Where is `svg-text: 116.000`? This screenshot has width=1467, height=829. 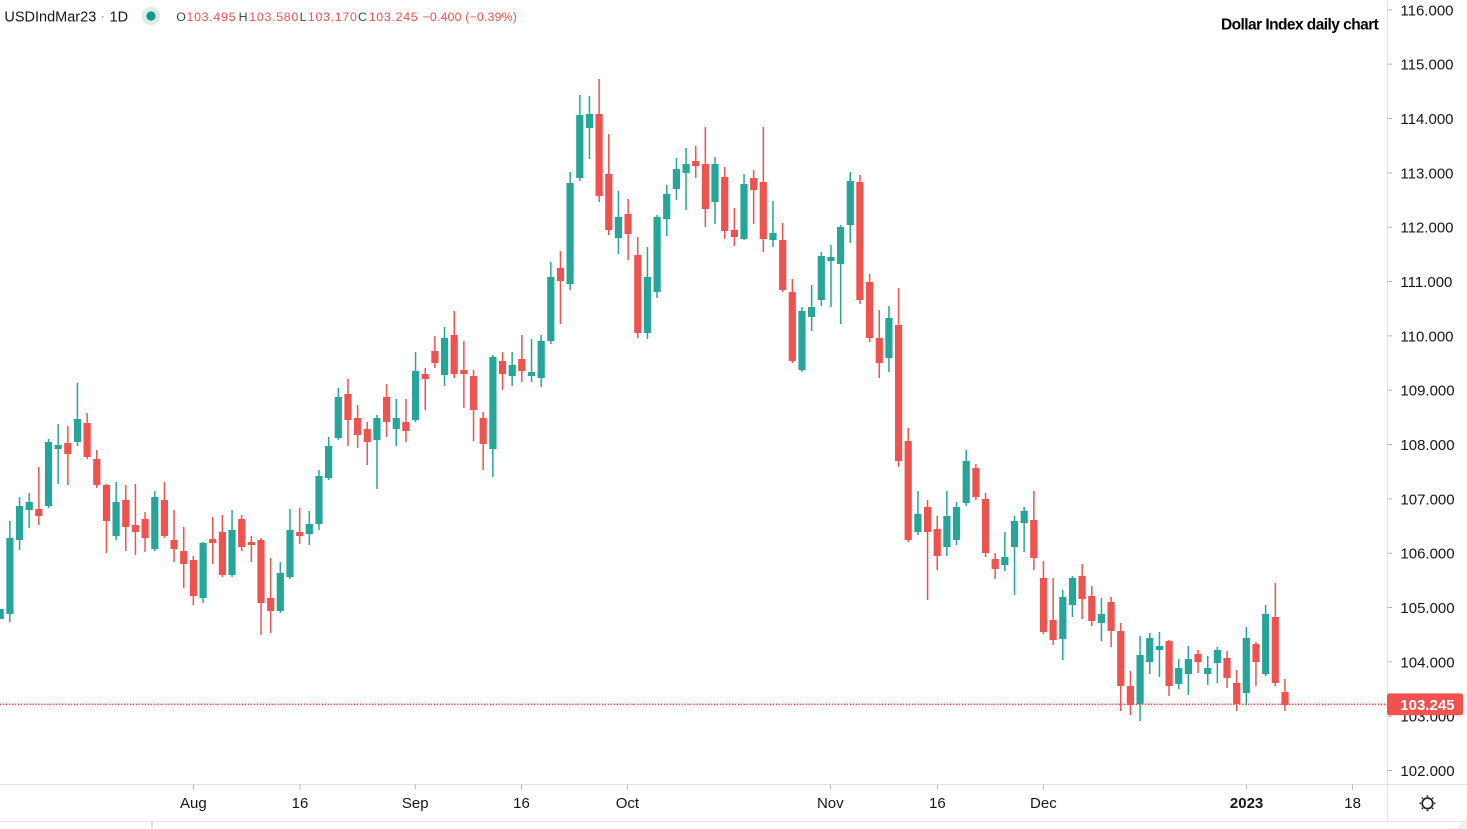
svg-text: 116.000 is located at coordinates (1426, 10).